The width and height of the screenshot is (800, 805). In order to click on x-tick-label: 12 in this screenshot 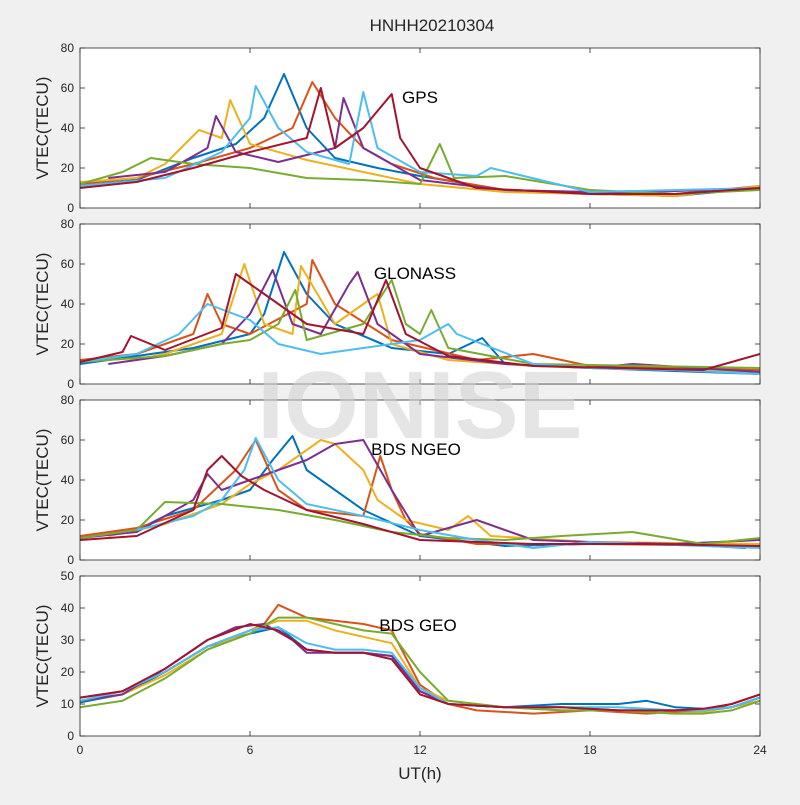, I will do `click(420, 750)`.